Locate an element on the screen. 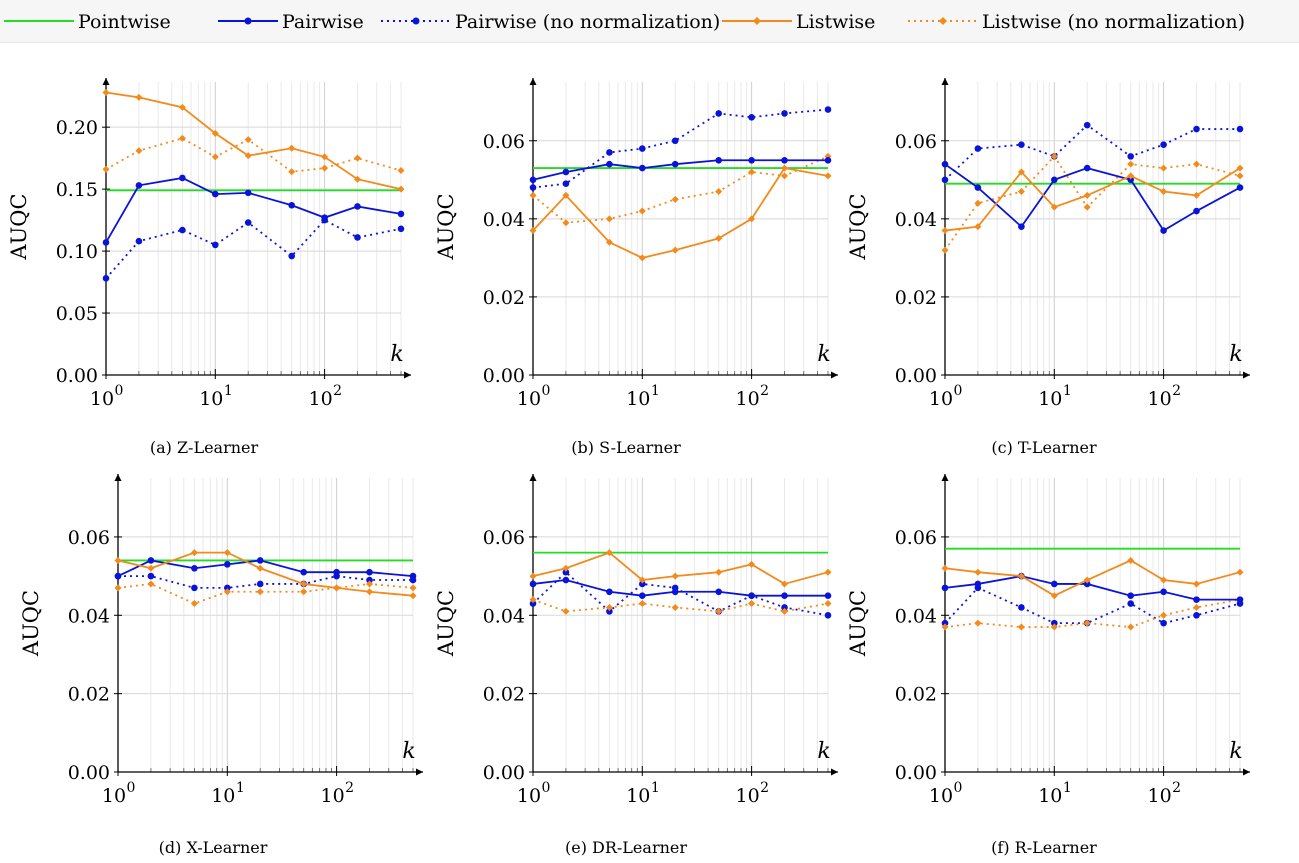  y-tick-label: 0.04 is located at coordinates (916, 220).